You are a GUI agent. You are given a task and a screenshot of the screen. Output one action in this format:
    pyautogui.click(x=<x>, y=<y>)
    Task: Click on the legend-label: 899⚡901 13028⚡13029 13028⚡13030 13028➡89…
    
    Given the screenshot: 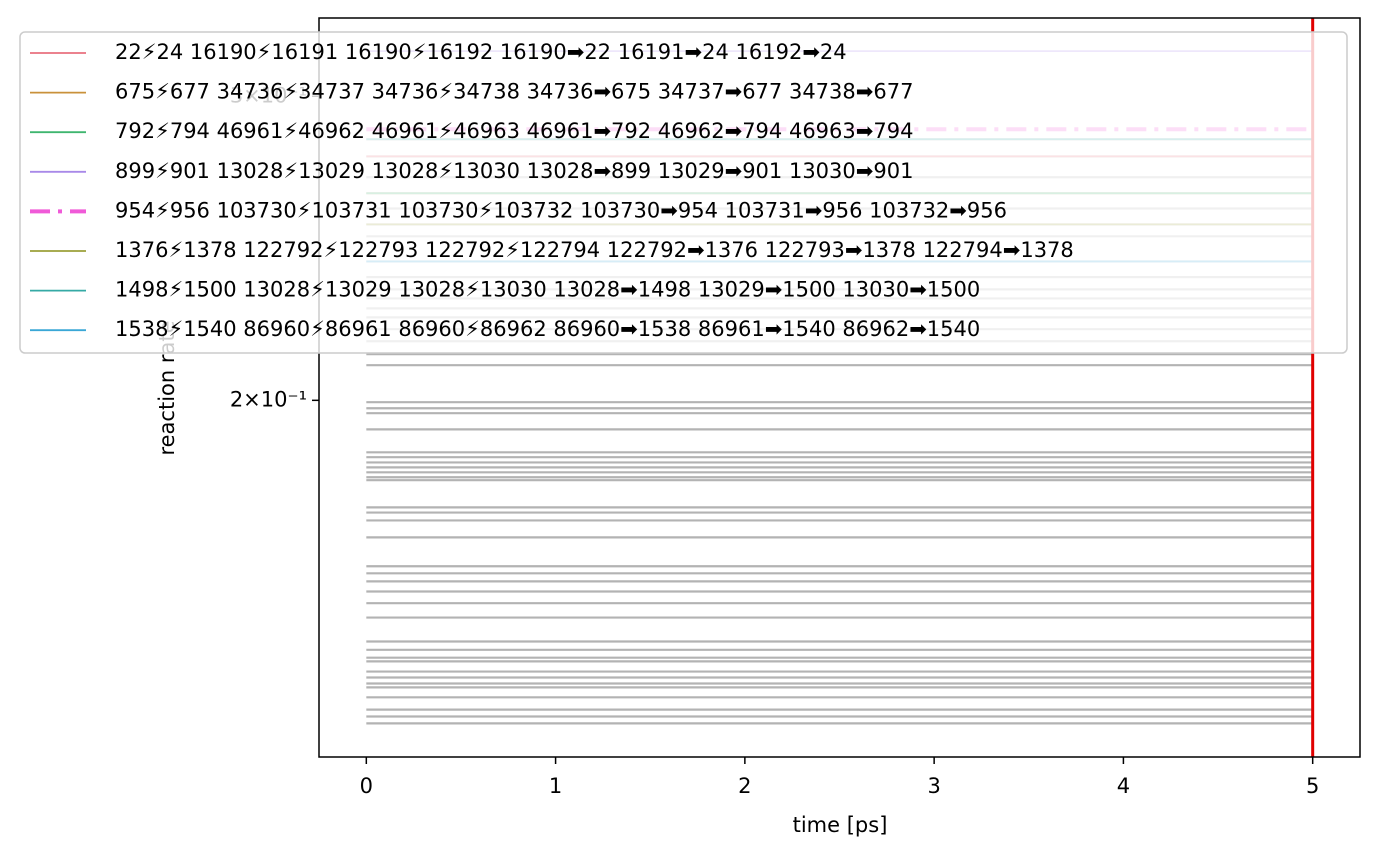 What is the action you would take?
    pyautogui.click(x=514, y=171)
    